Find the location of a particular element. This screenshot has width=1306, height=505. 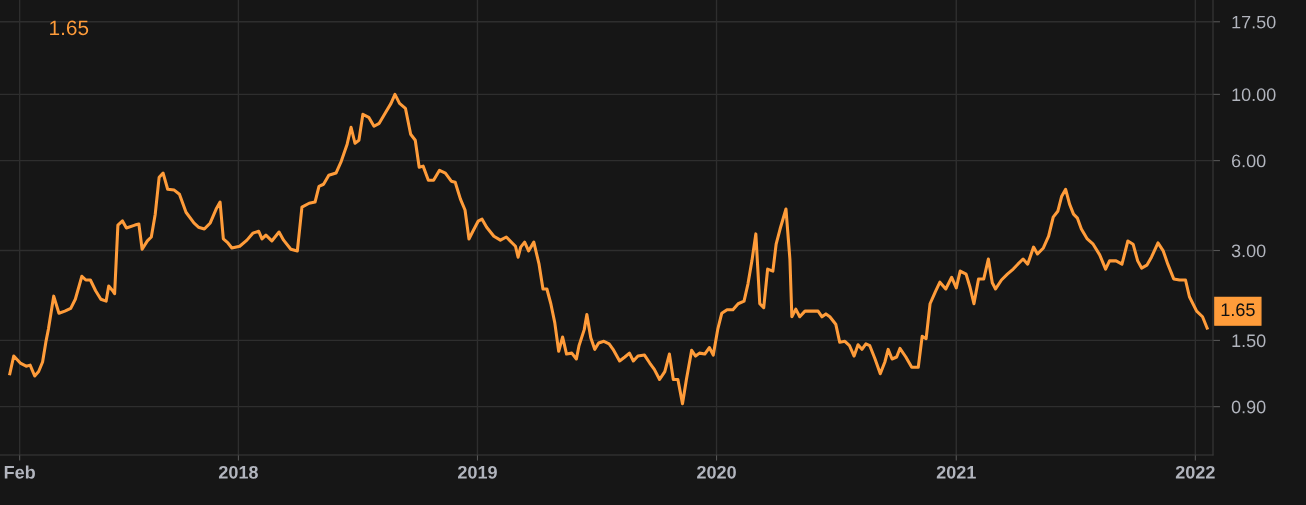

x-tick-label: 2019 is located at coordinates (477, 472).